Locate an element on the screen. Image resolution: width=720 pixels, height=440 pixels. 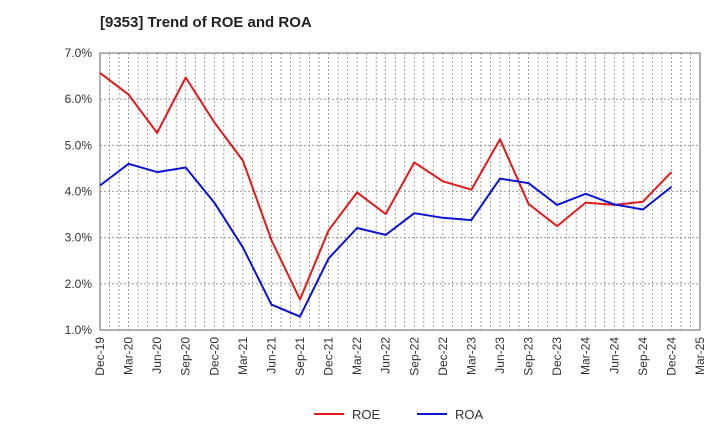
x-tick-label: Mar-23 is located at coordinates (471, 356).